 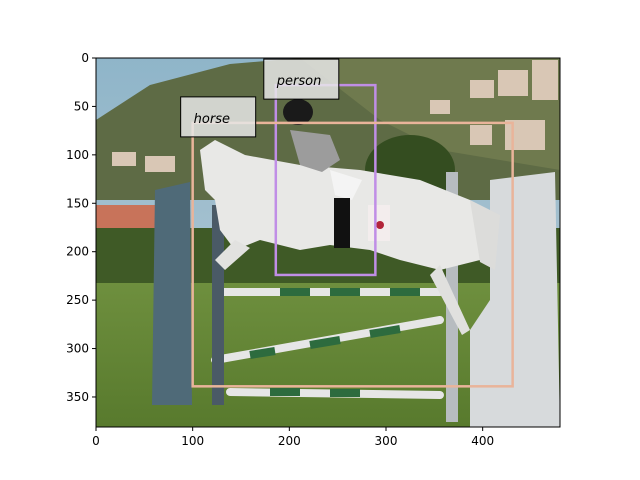 What do you see at coordinates (77, 300) in the screenshot?
I see `y-tick-label: 250` at bounding box center [77, 300].